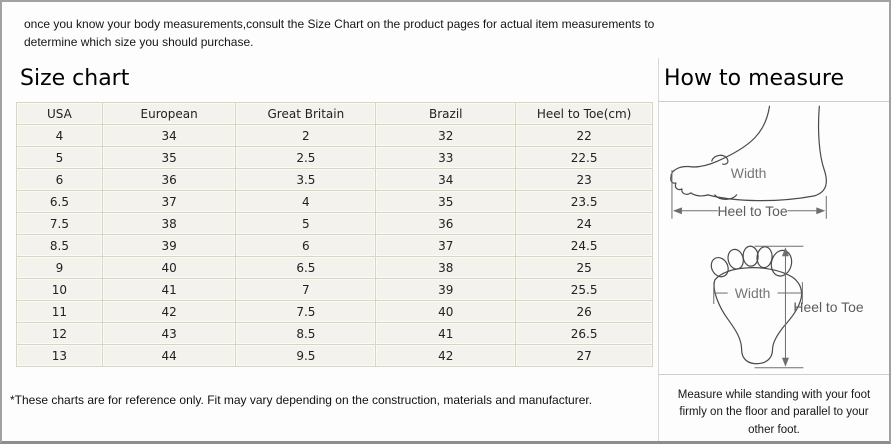  I want to click on size-table-row: 11 42 7.5 40 26, so click(334, 311).